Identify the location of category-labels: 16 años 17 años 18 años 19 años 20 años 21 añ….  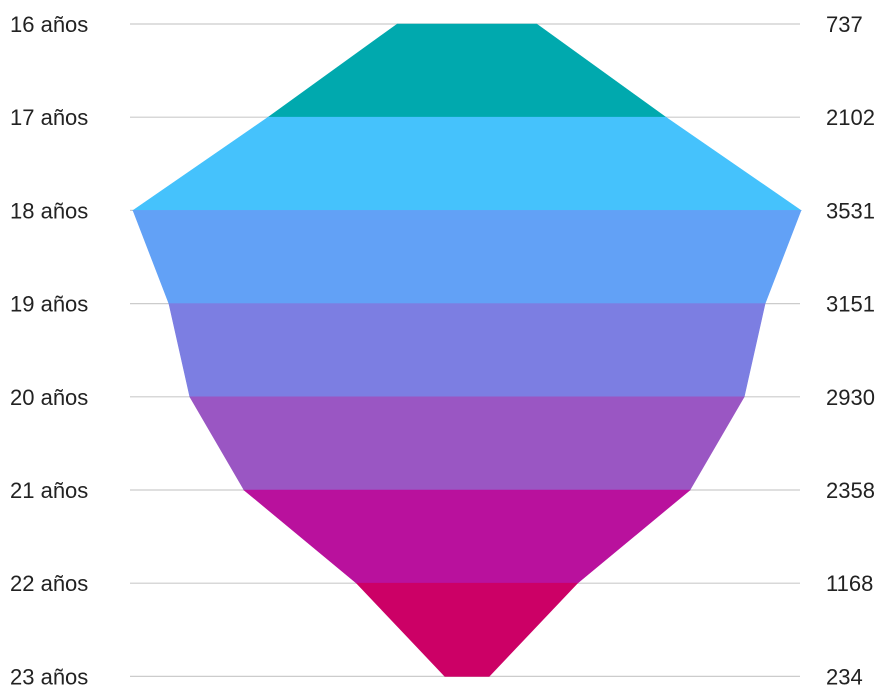
(49, 350).